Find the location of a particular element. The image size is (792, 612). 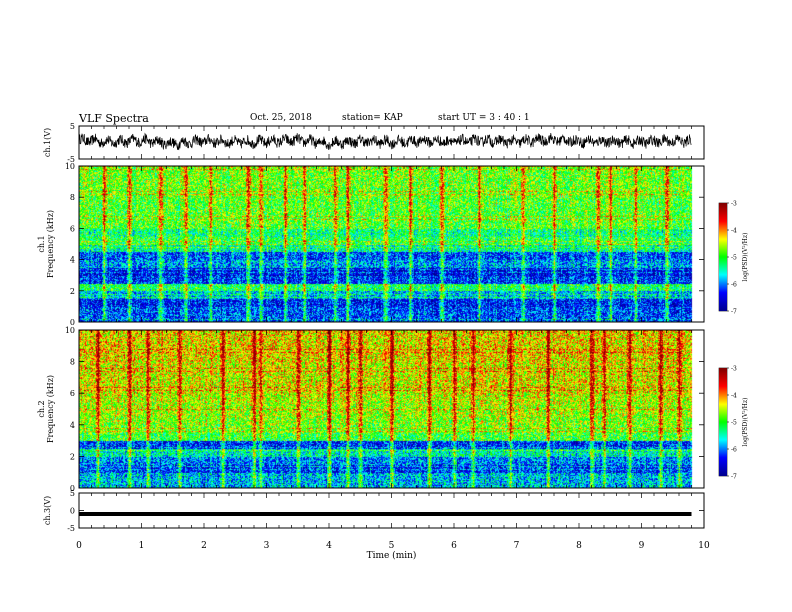

ch1-spectrogram-colorbar-label: log(PSD)(V²/Hz) is located at coordinates (745, 257).